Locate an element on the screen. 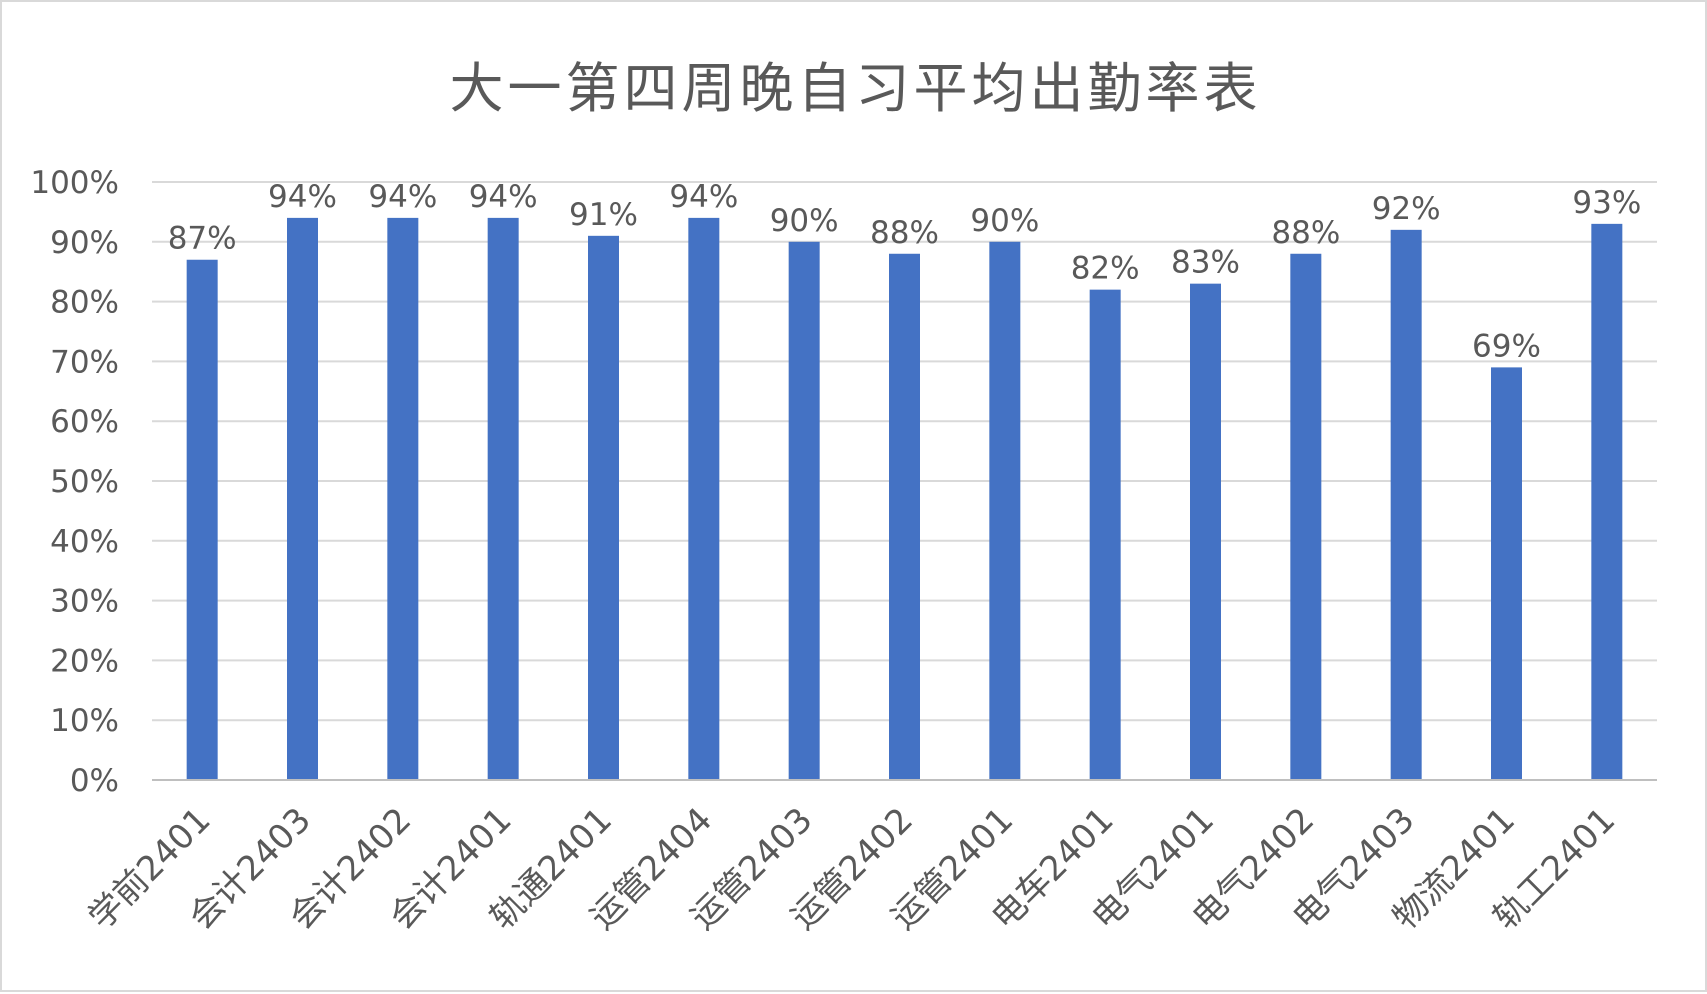 Image resolution: width=1707 pixels, height=994 pixels. data-label: 87% is located at coordinates (202, 239).